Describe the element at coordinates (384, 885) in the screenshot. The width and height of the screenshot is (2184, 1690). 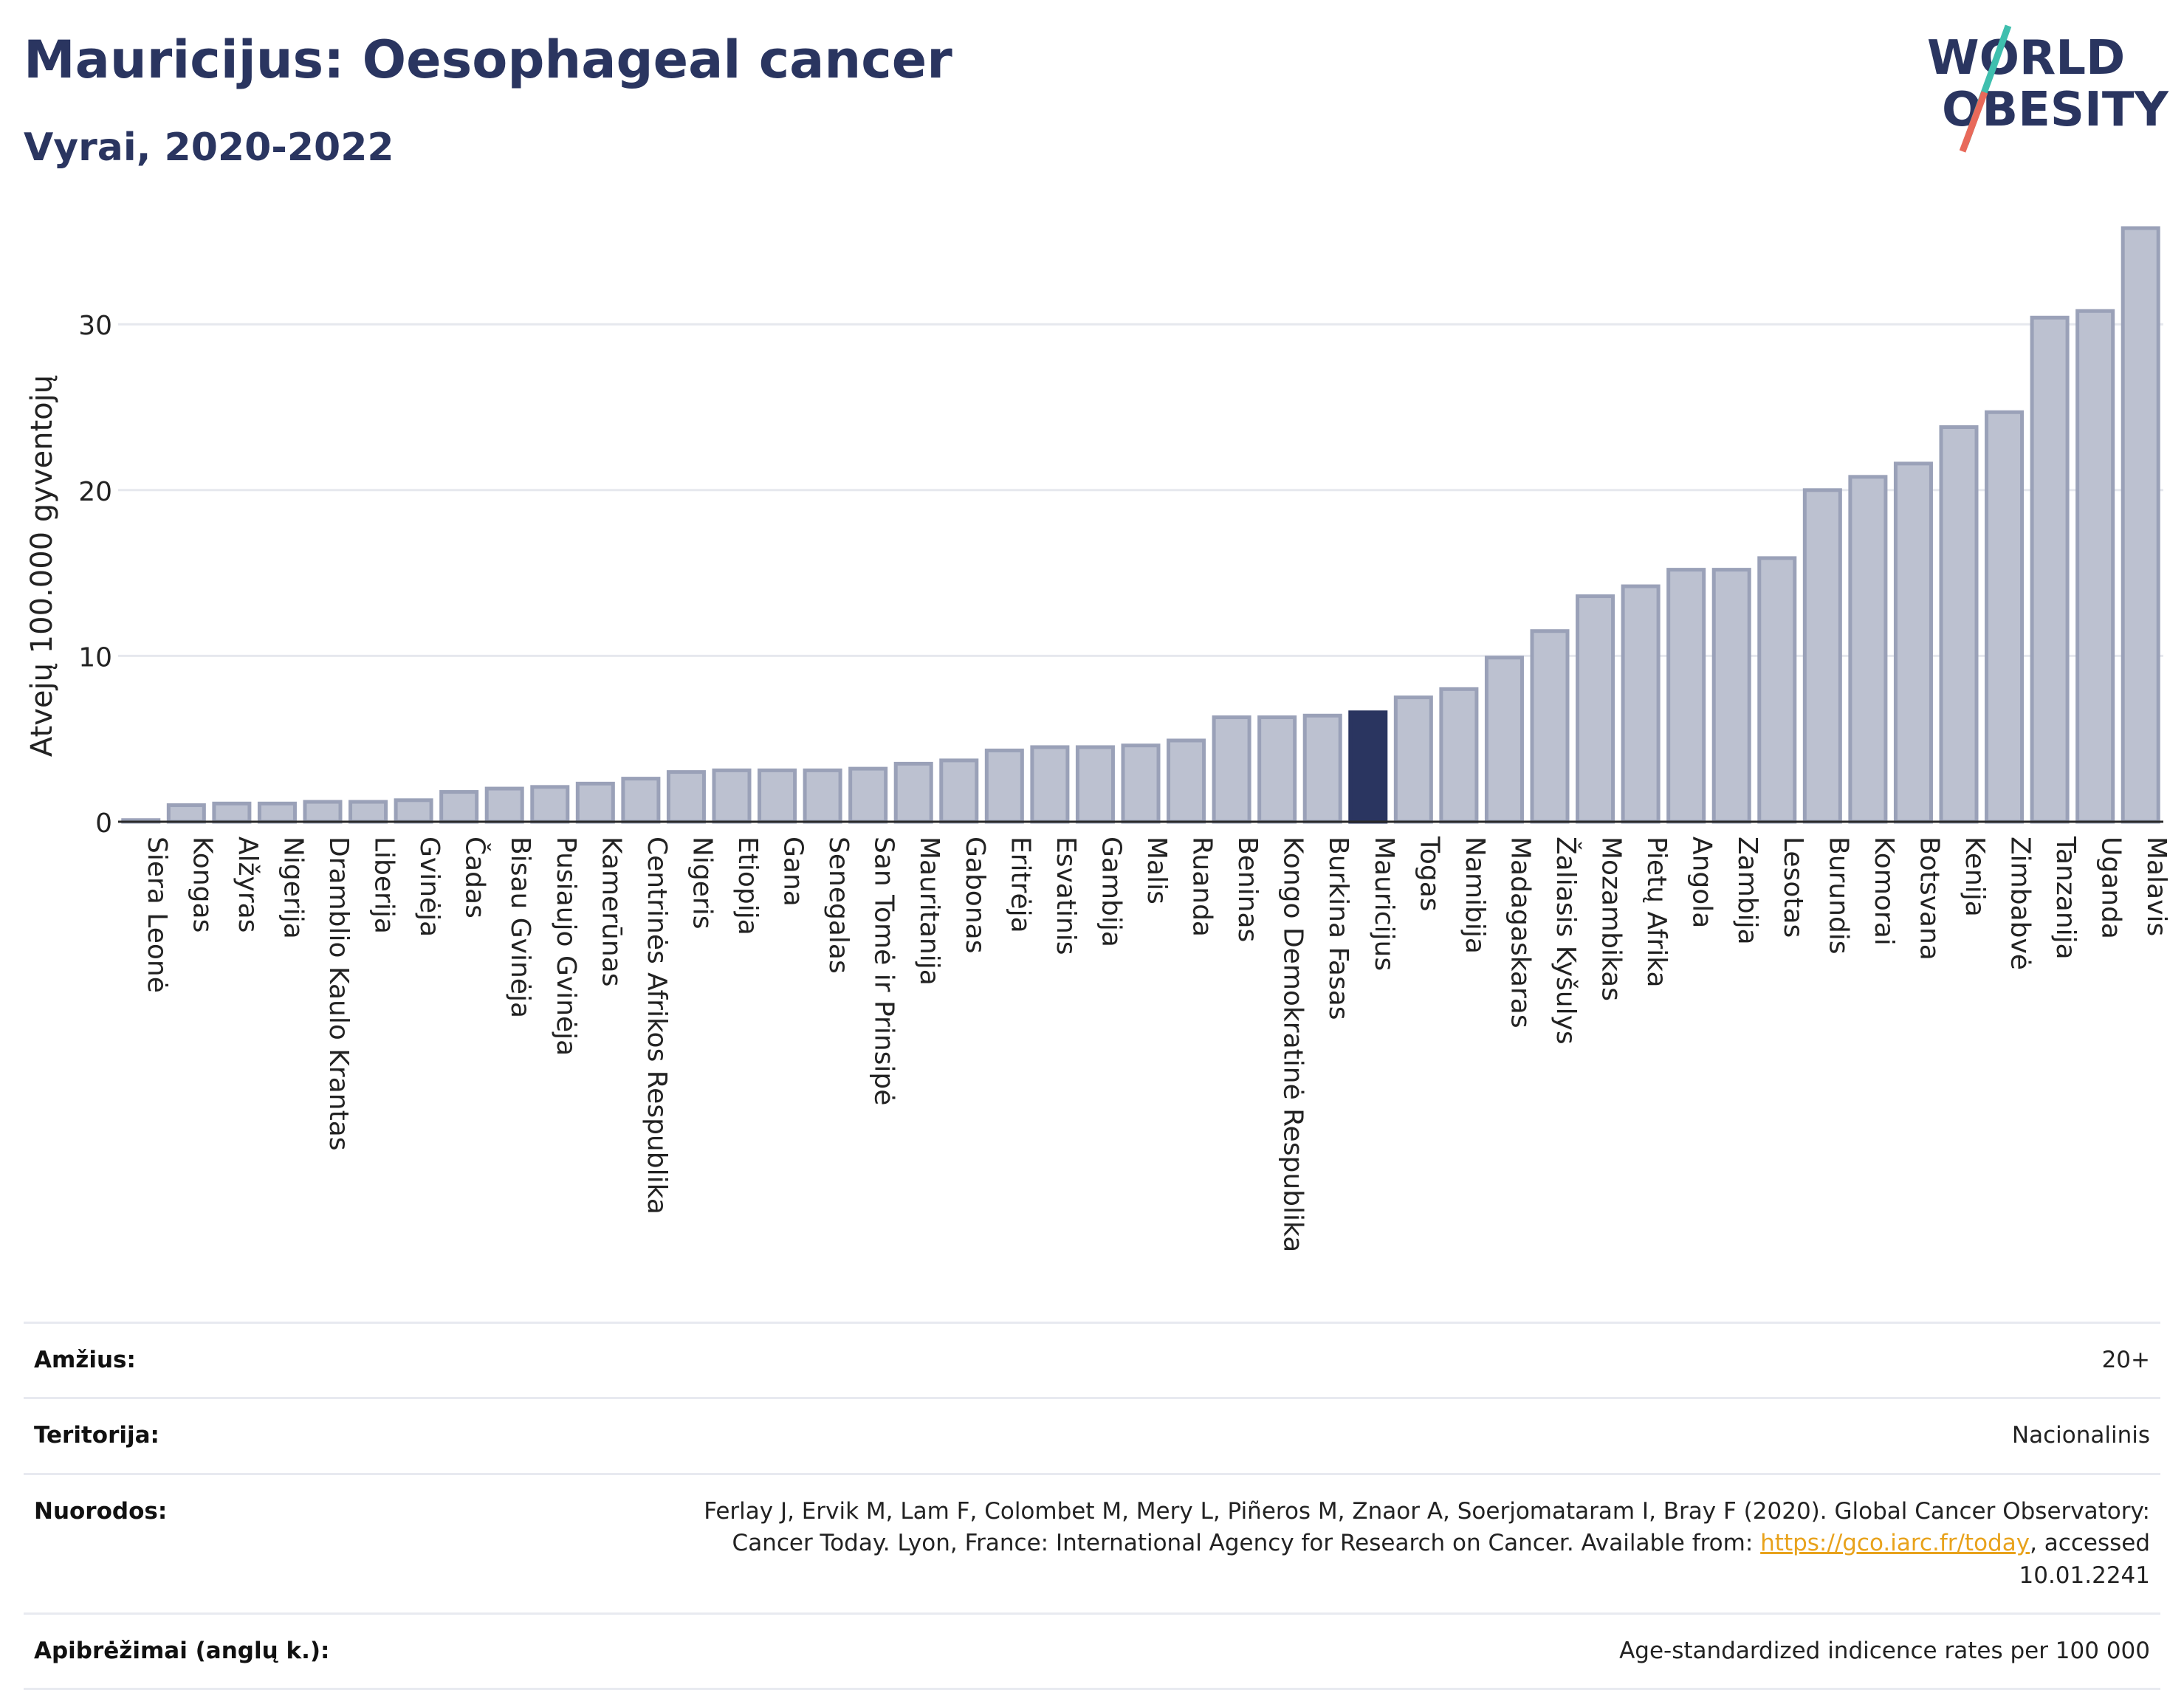
I see `x-tick-label: Liberija` at that location.